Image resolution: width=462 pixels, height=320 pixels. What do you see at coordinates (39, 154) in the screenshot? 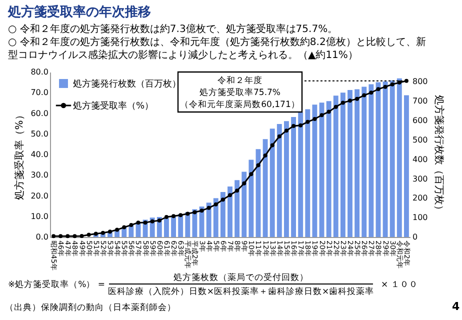
I see `y-tick-label: 40.0` at bounding box center [39, 154].